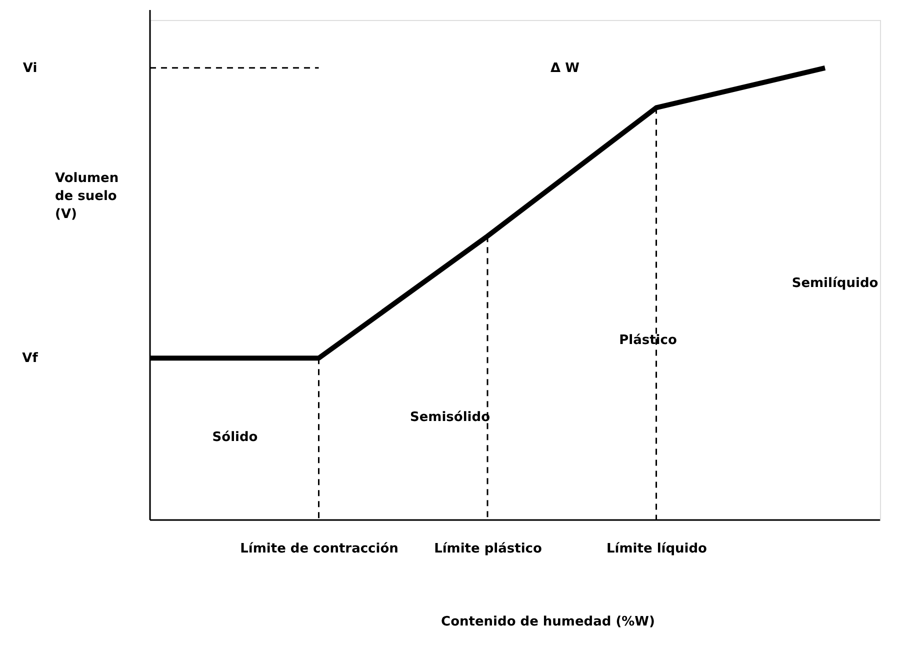 This screenshot has height=646, width=913. Describe the element at coordinates (548, 622) in the screenshot. I see `x-axis-title: Contenido de humedad (%W)` at that location.